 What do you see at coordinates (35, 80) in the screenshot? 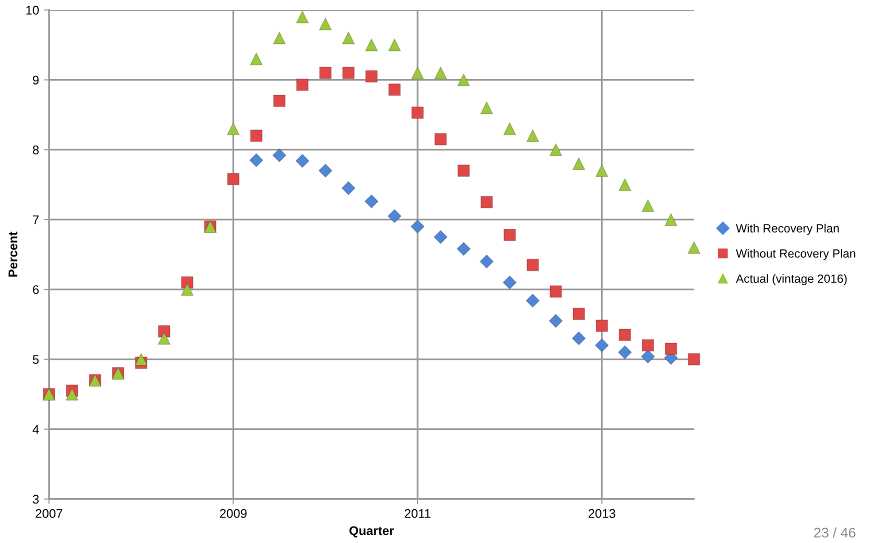
I see `y-tick-label: 9` at bounding box center [35, 80].